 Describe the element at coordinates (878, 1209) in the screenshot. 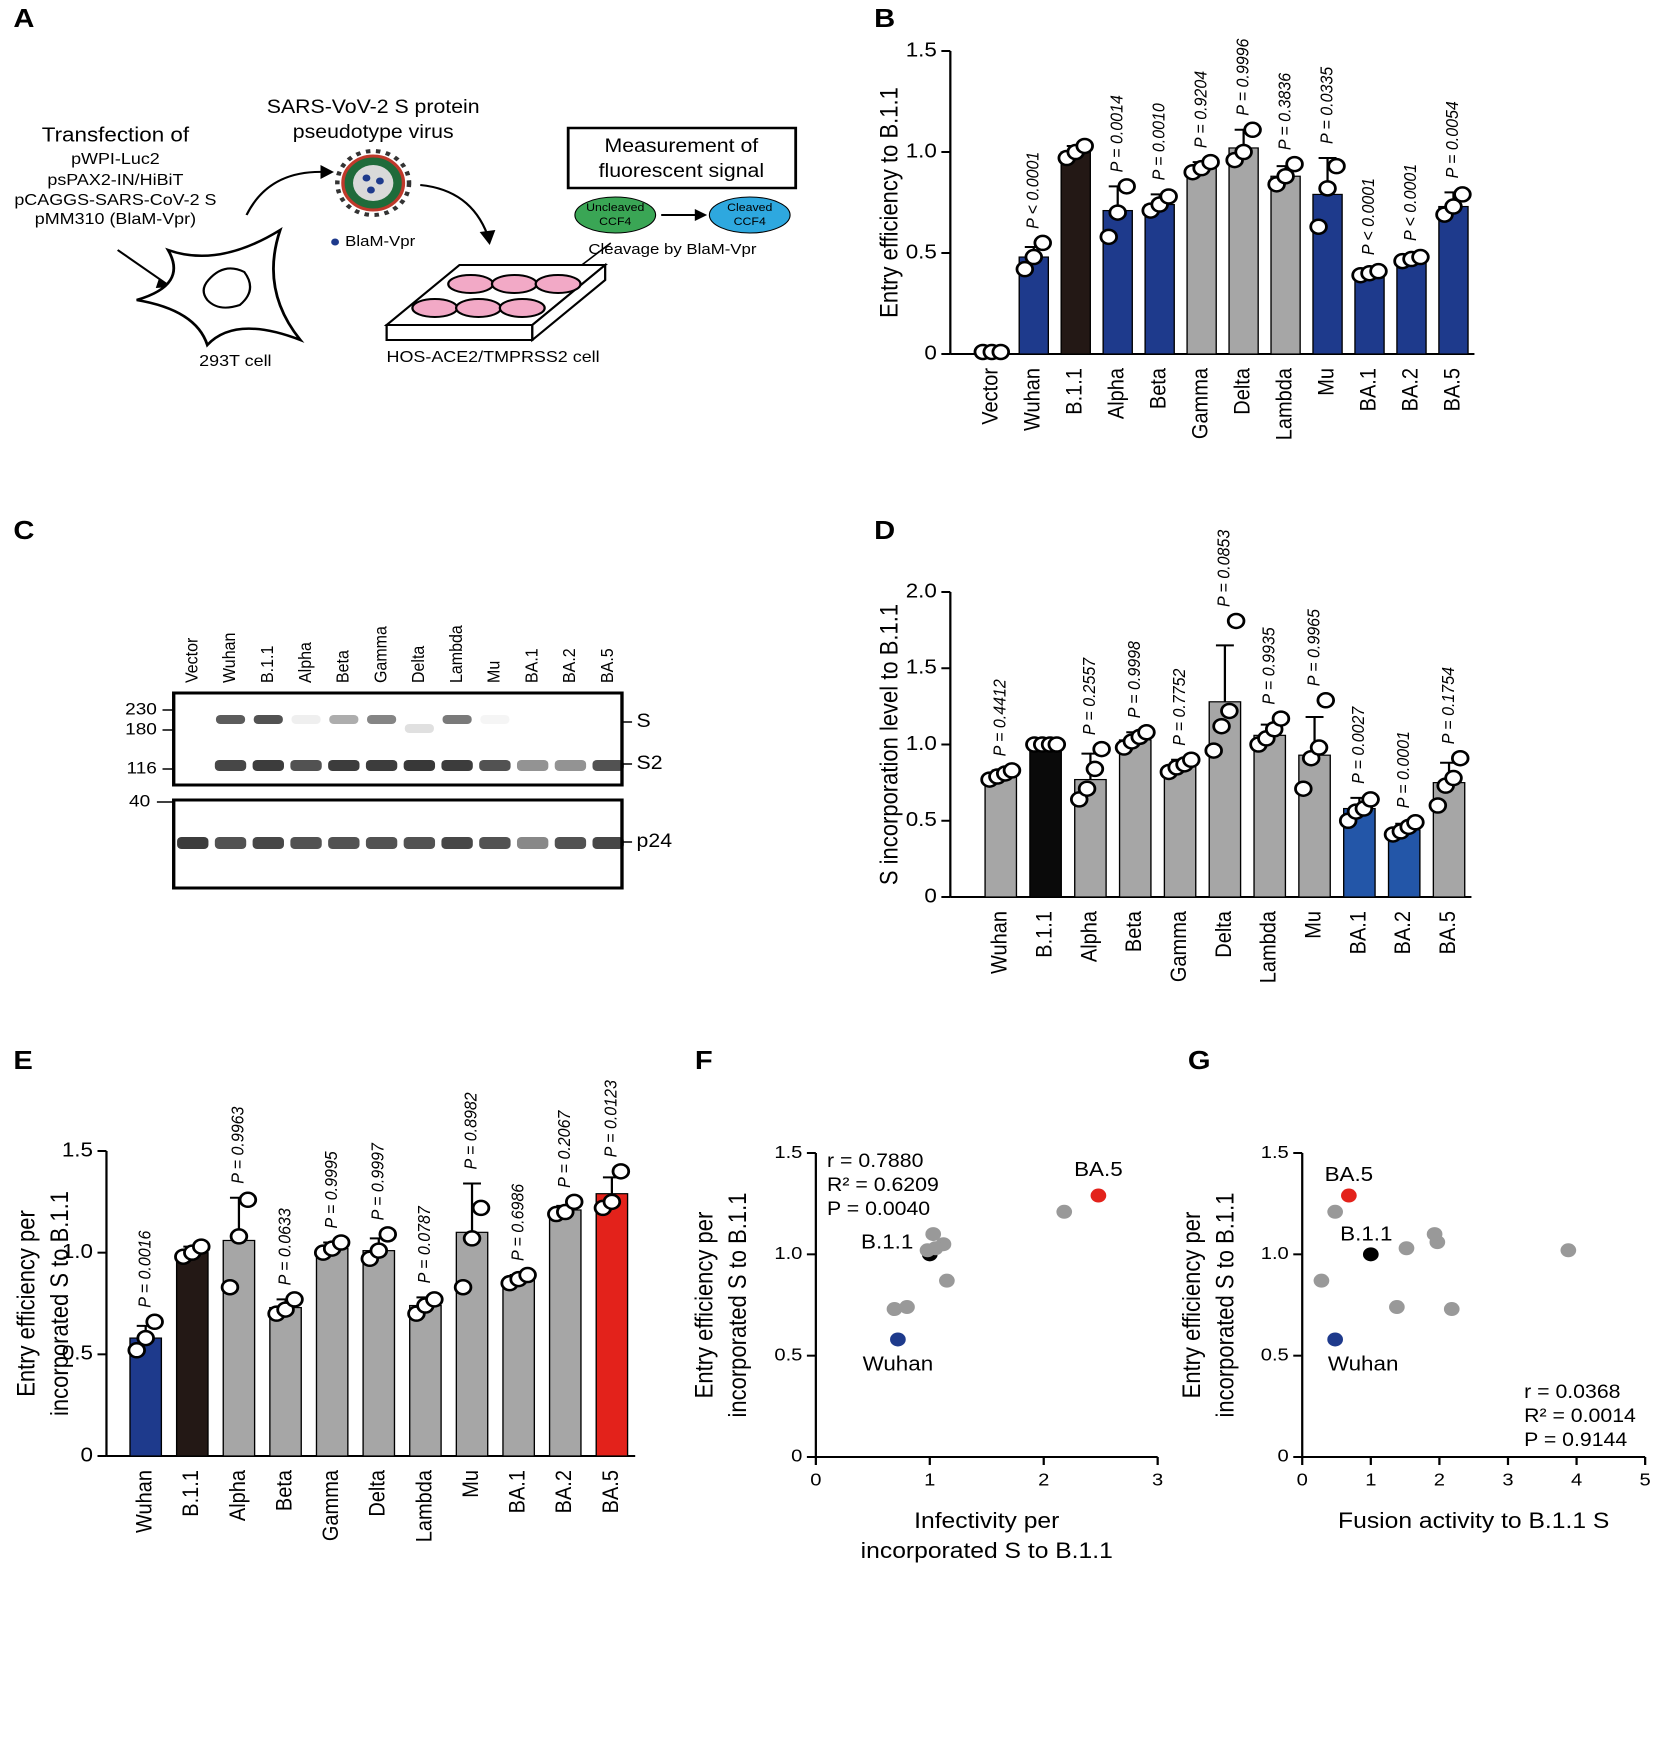

I see `stat-annotation: P = 0.0040` at that location.